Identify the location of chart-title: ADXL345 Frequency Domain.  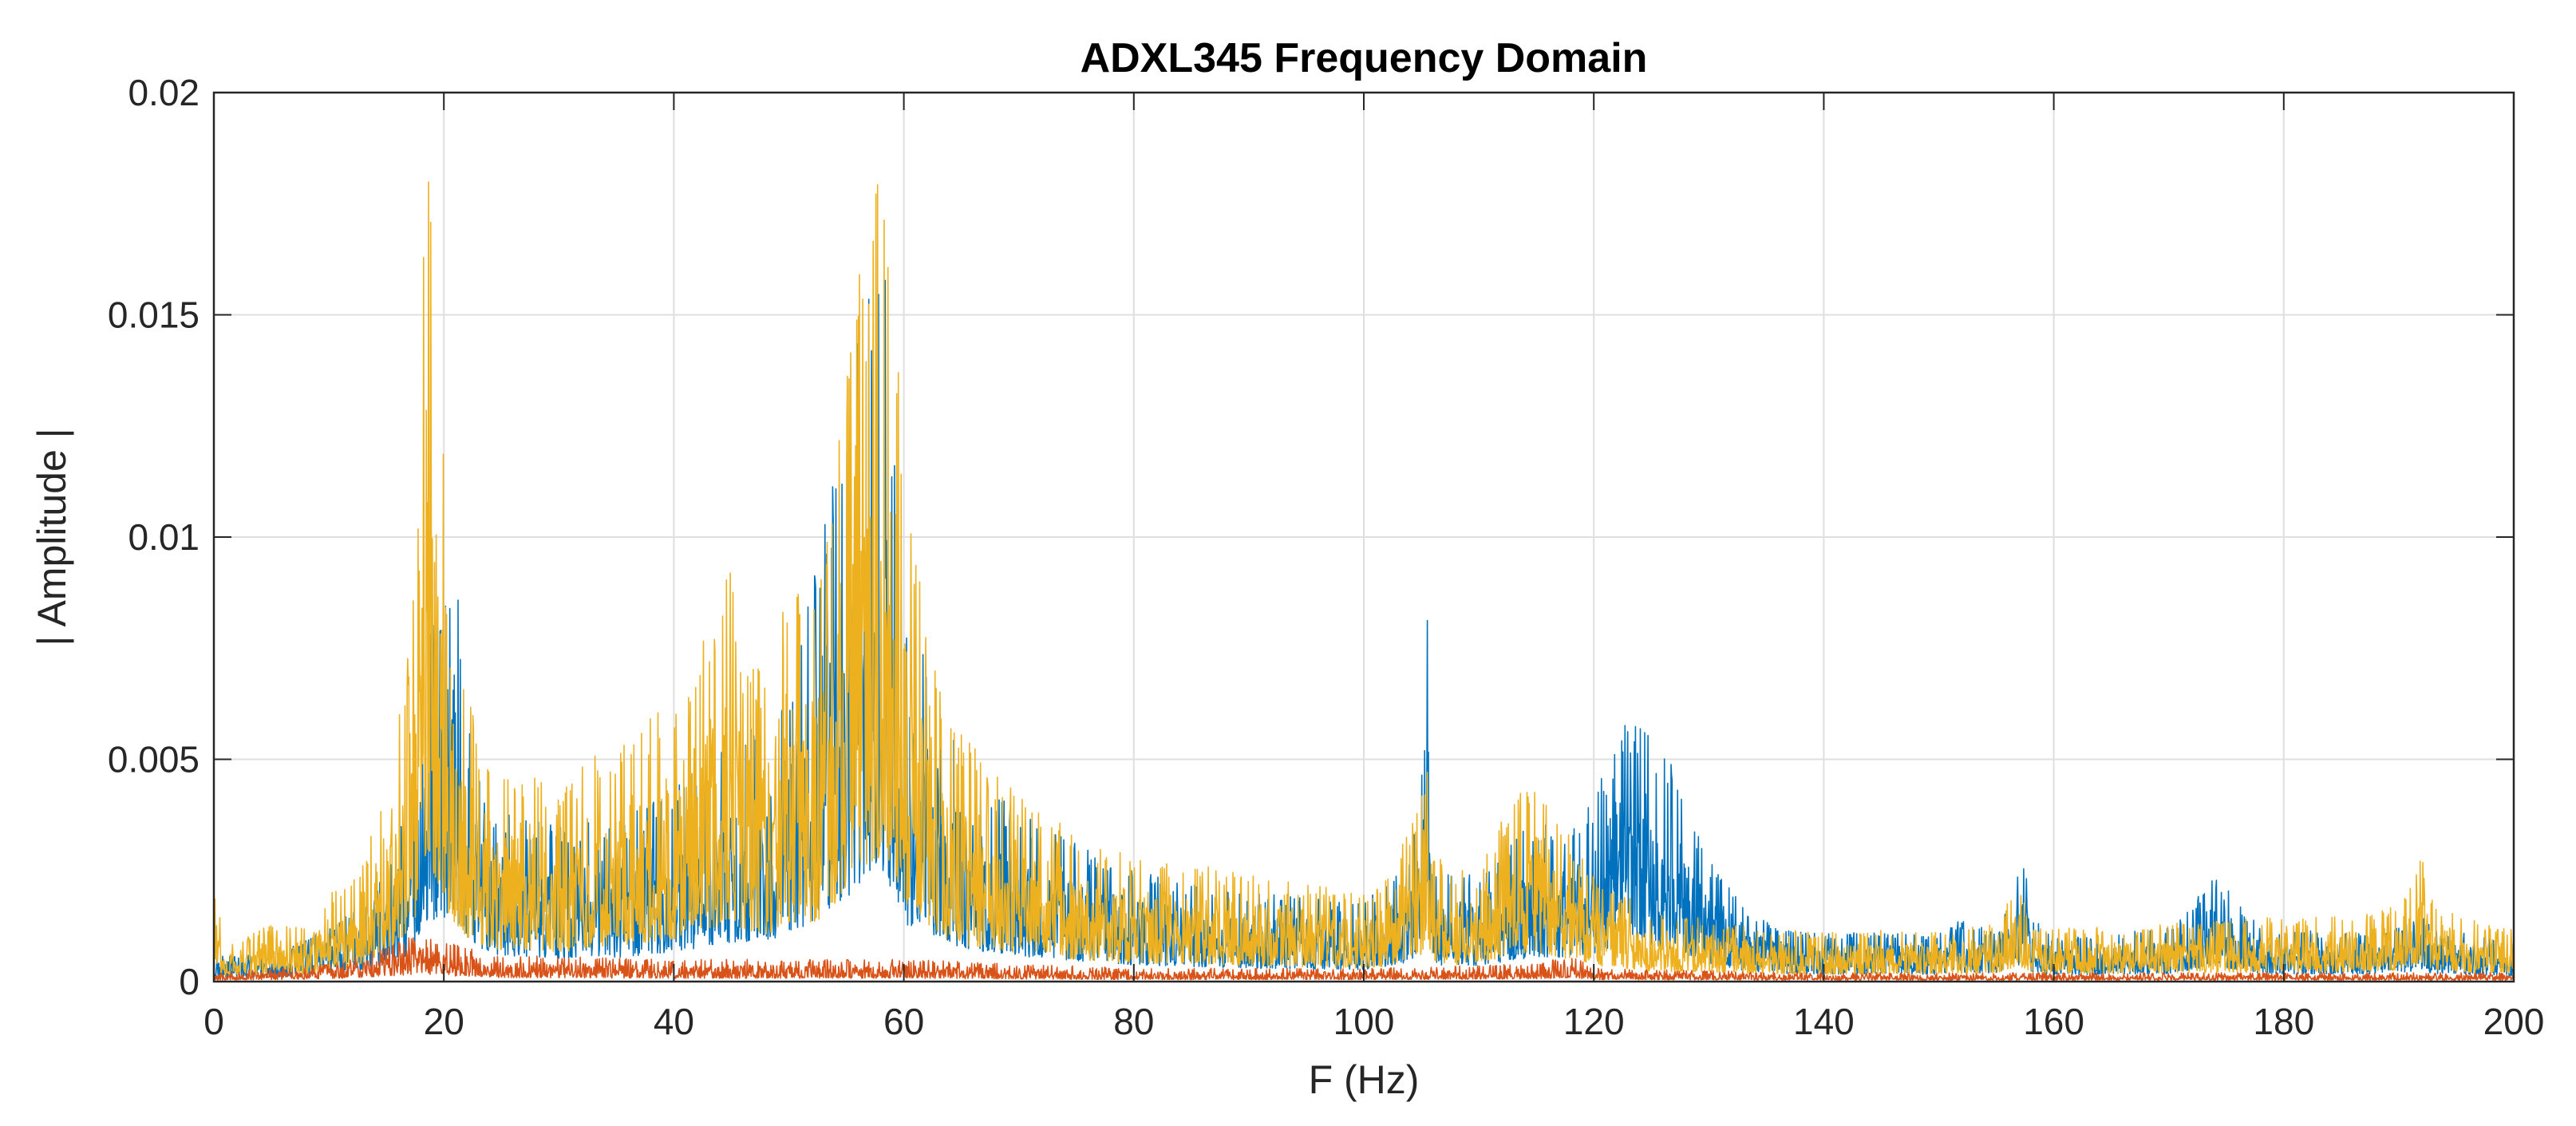
(1364, 58).